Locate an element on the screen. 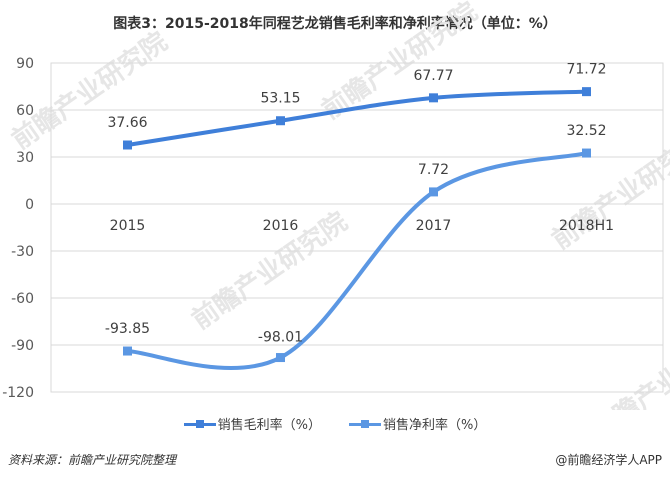 The height and width of the screenshot is (478, 670). y-tick-label: 30 is located at coordinates (25, 158).